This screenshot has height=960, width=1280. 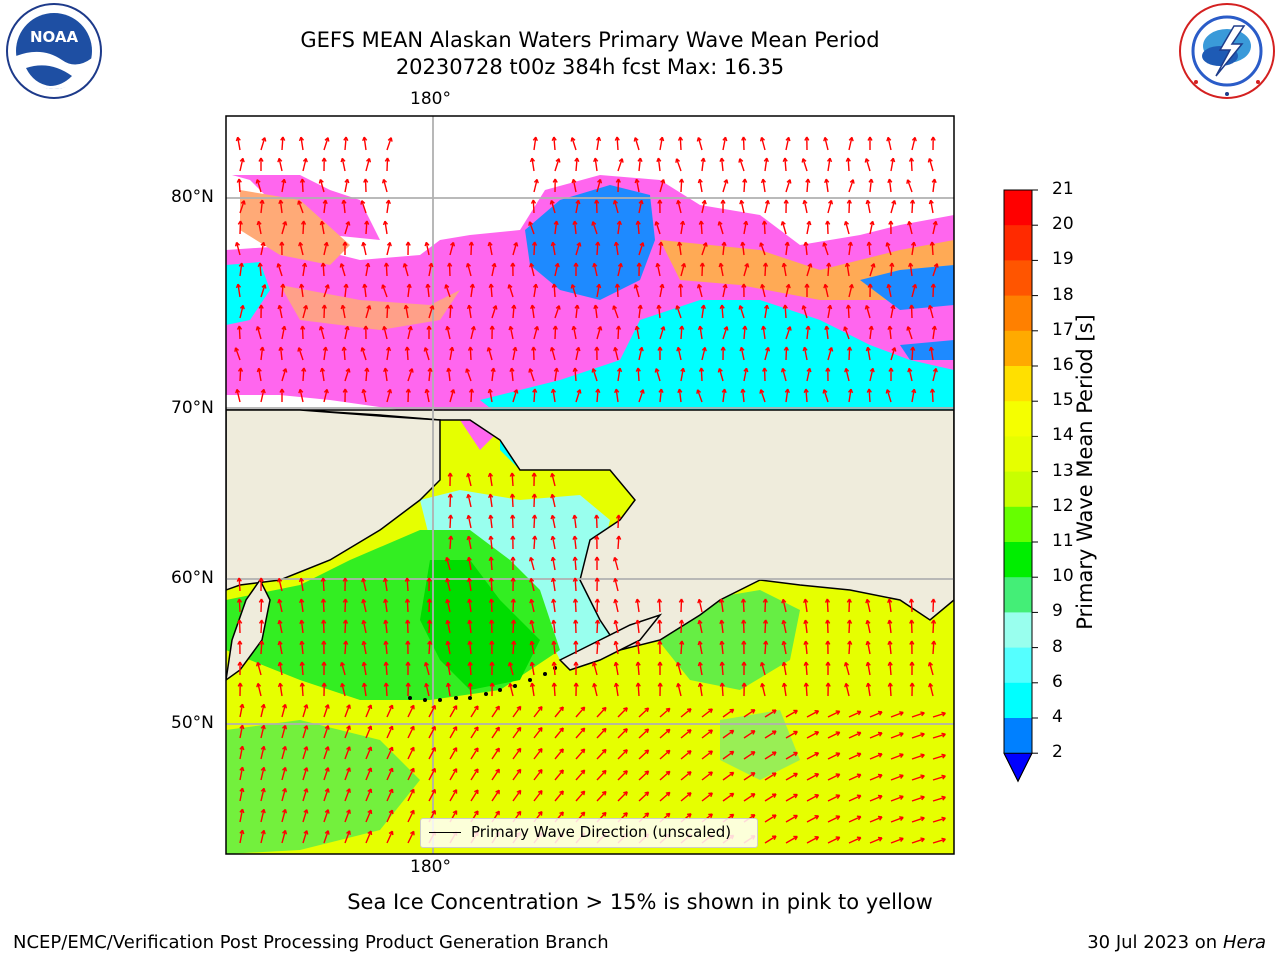 What do you see at coordinates (1063, 400) in the screenshot?
I see `colorbar-tick-label: 15` at bounding box center [1063, 400].